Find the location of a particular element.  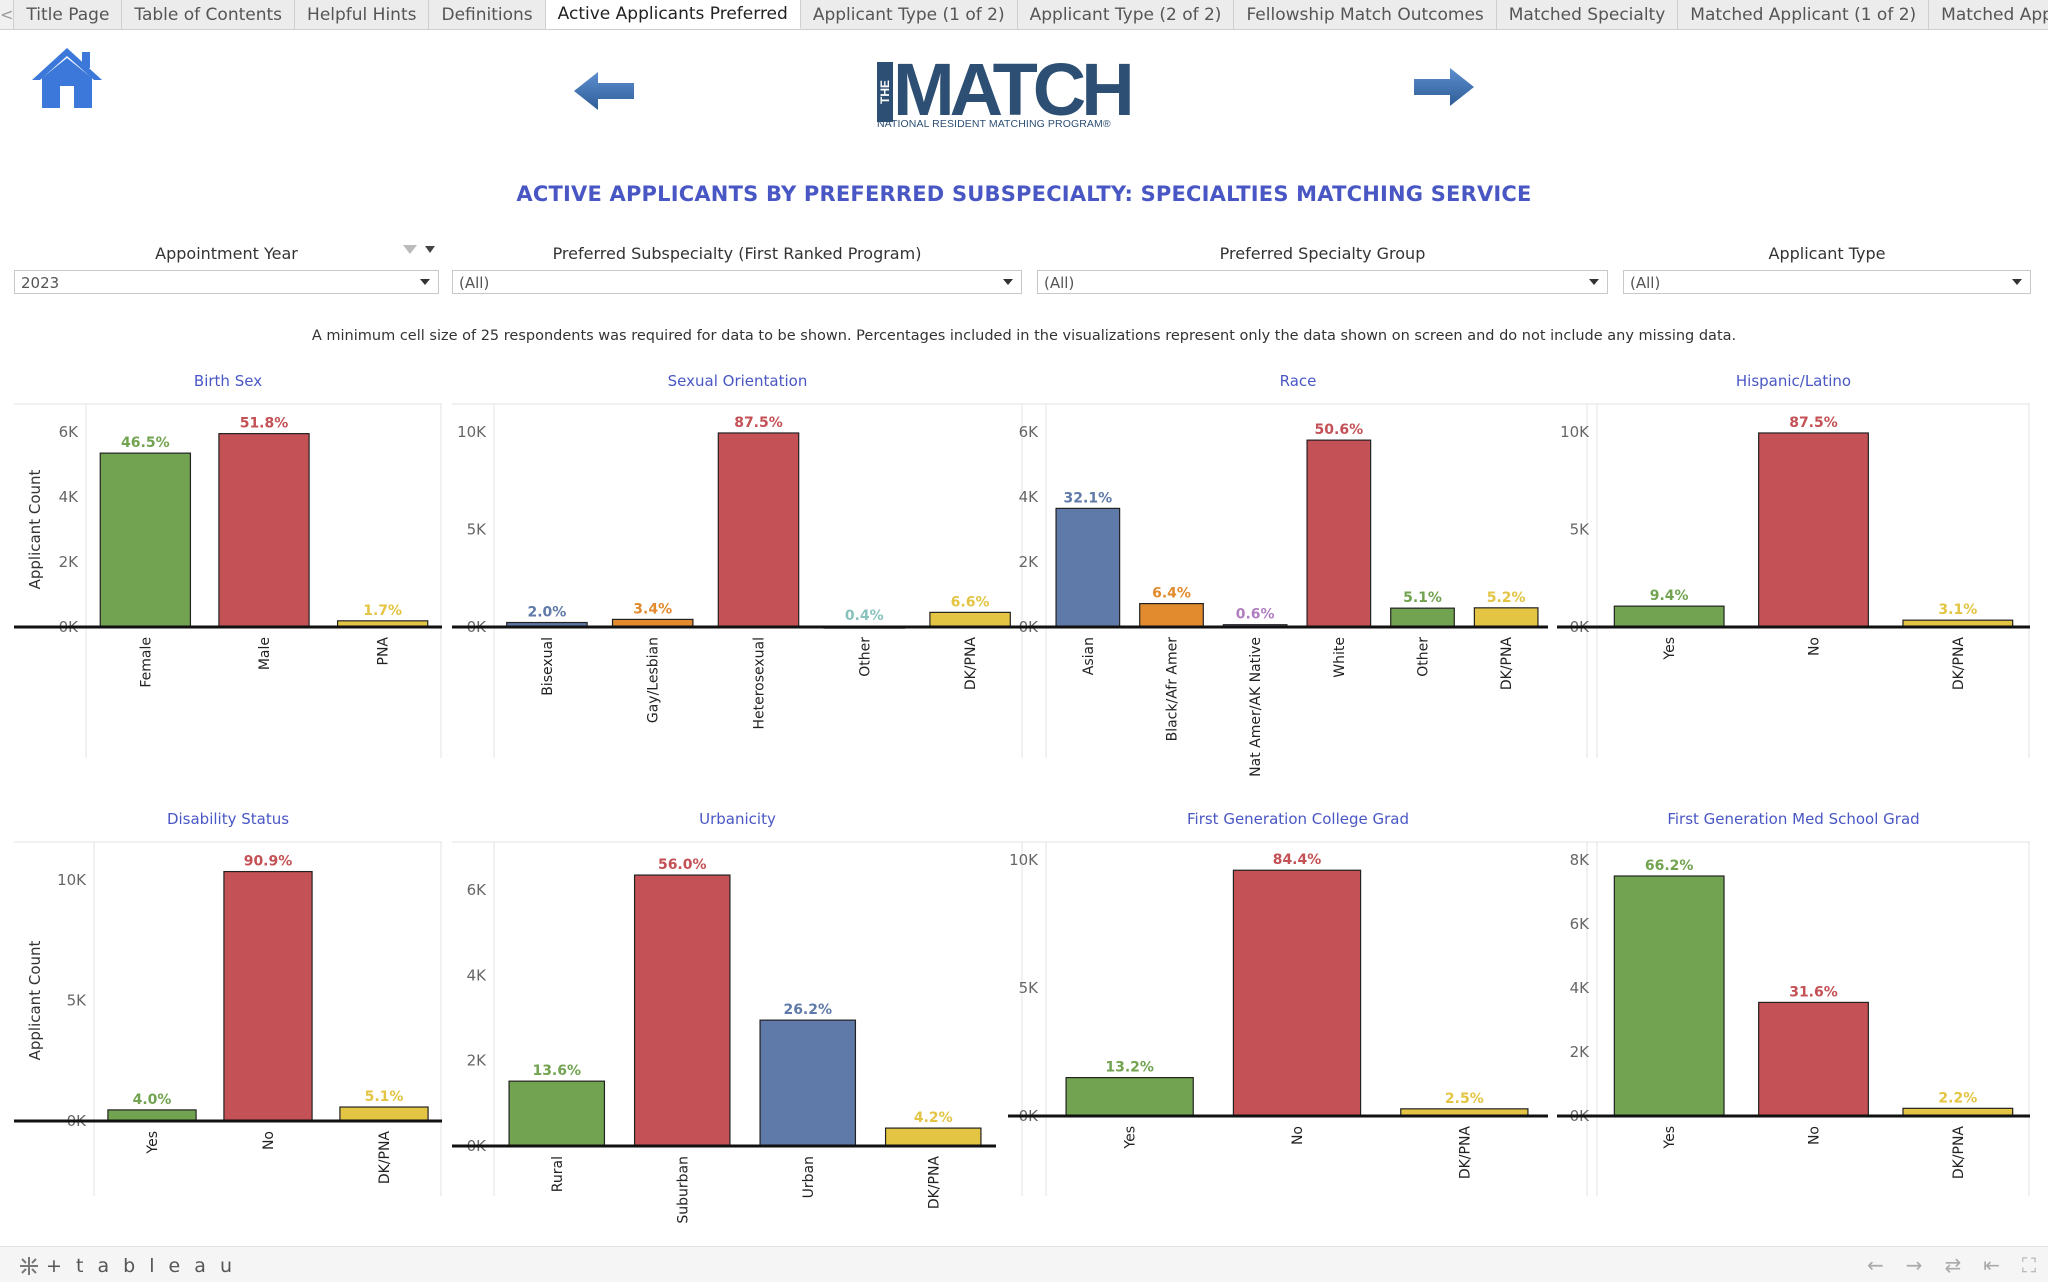

tab-scroll-left-icon: < is located at coordinates (7, 14).